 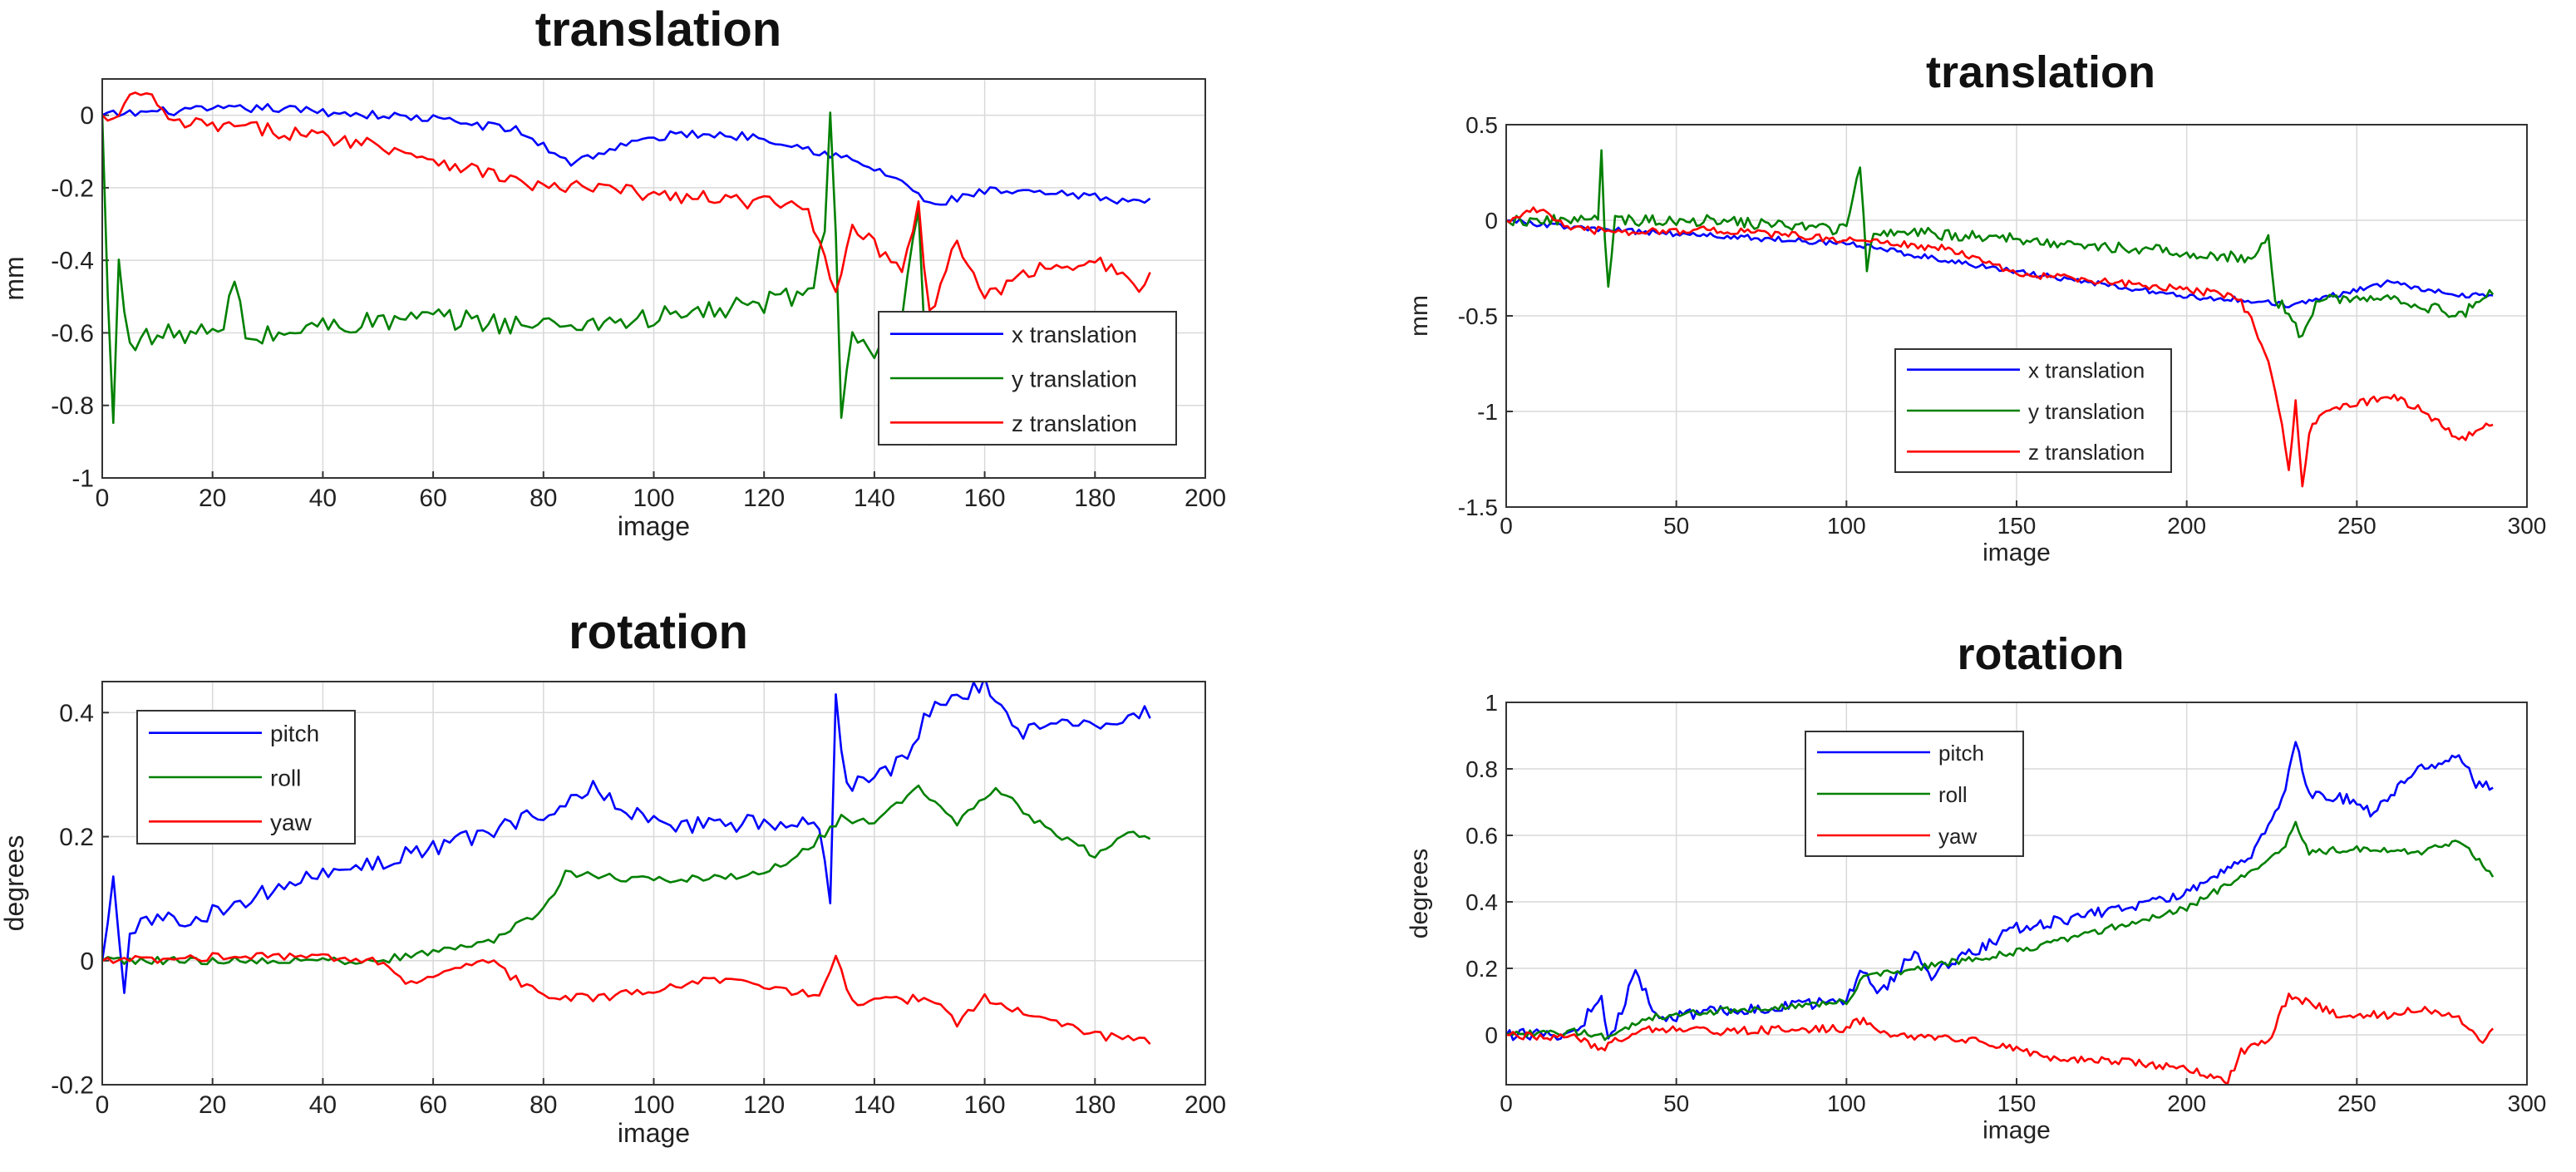 What do you see at coordinates (2000, 243) in the screenshot?
I see `series-line-y-translation` at bounding box center [2000, 243].